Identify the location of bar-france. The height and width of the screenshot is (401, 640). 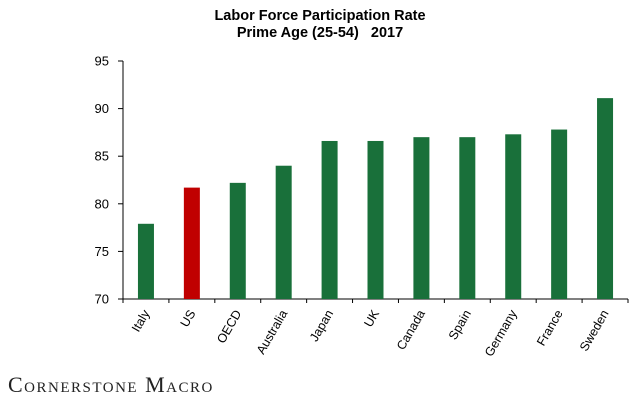
(559, 214).